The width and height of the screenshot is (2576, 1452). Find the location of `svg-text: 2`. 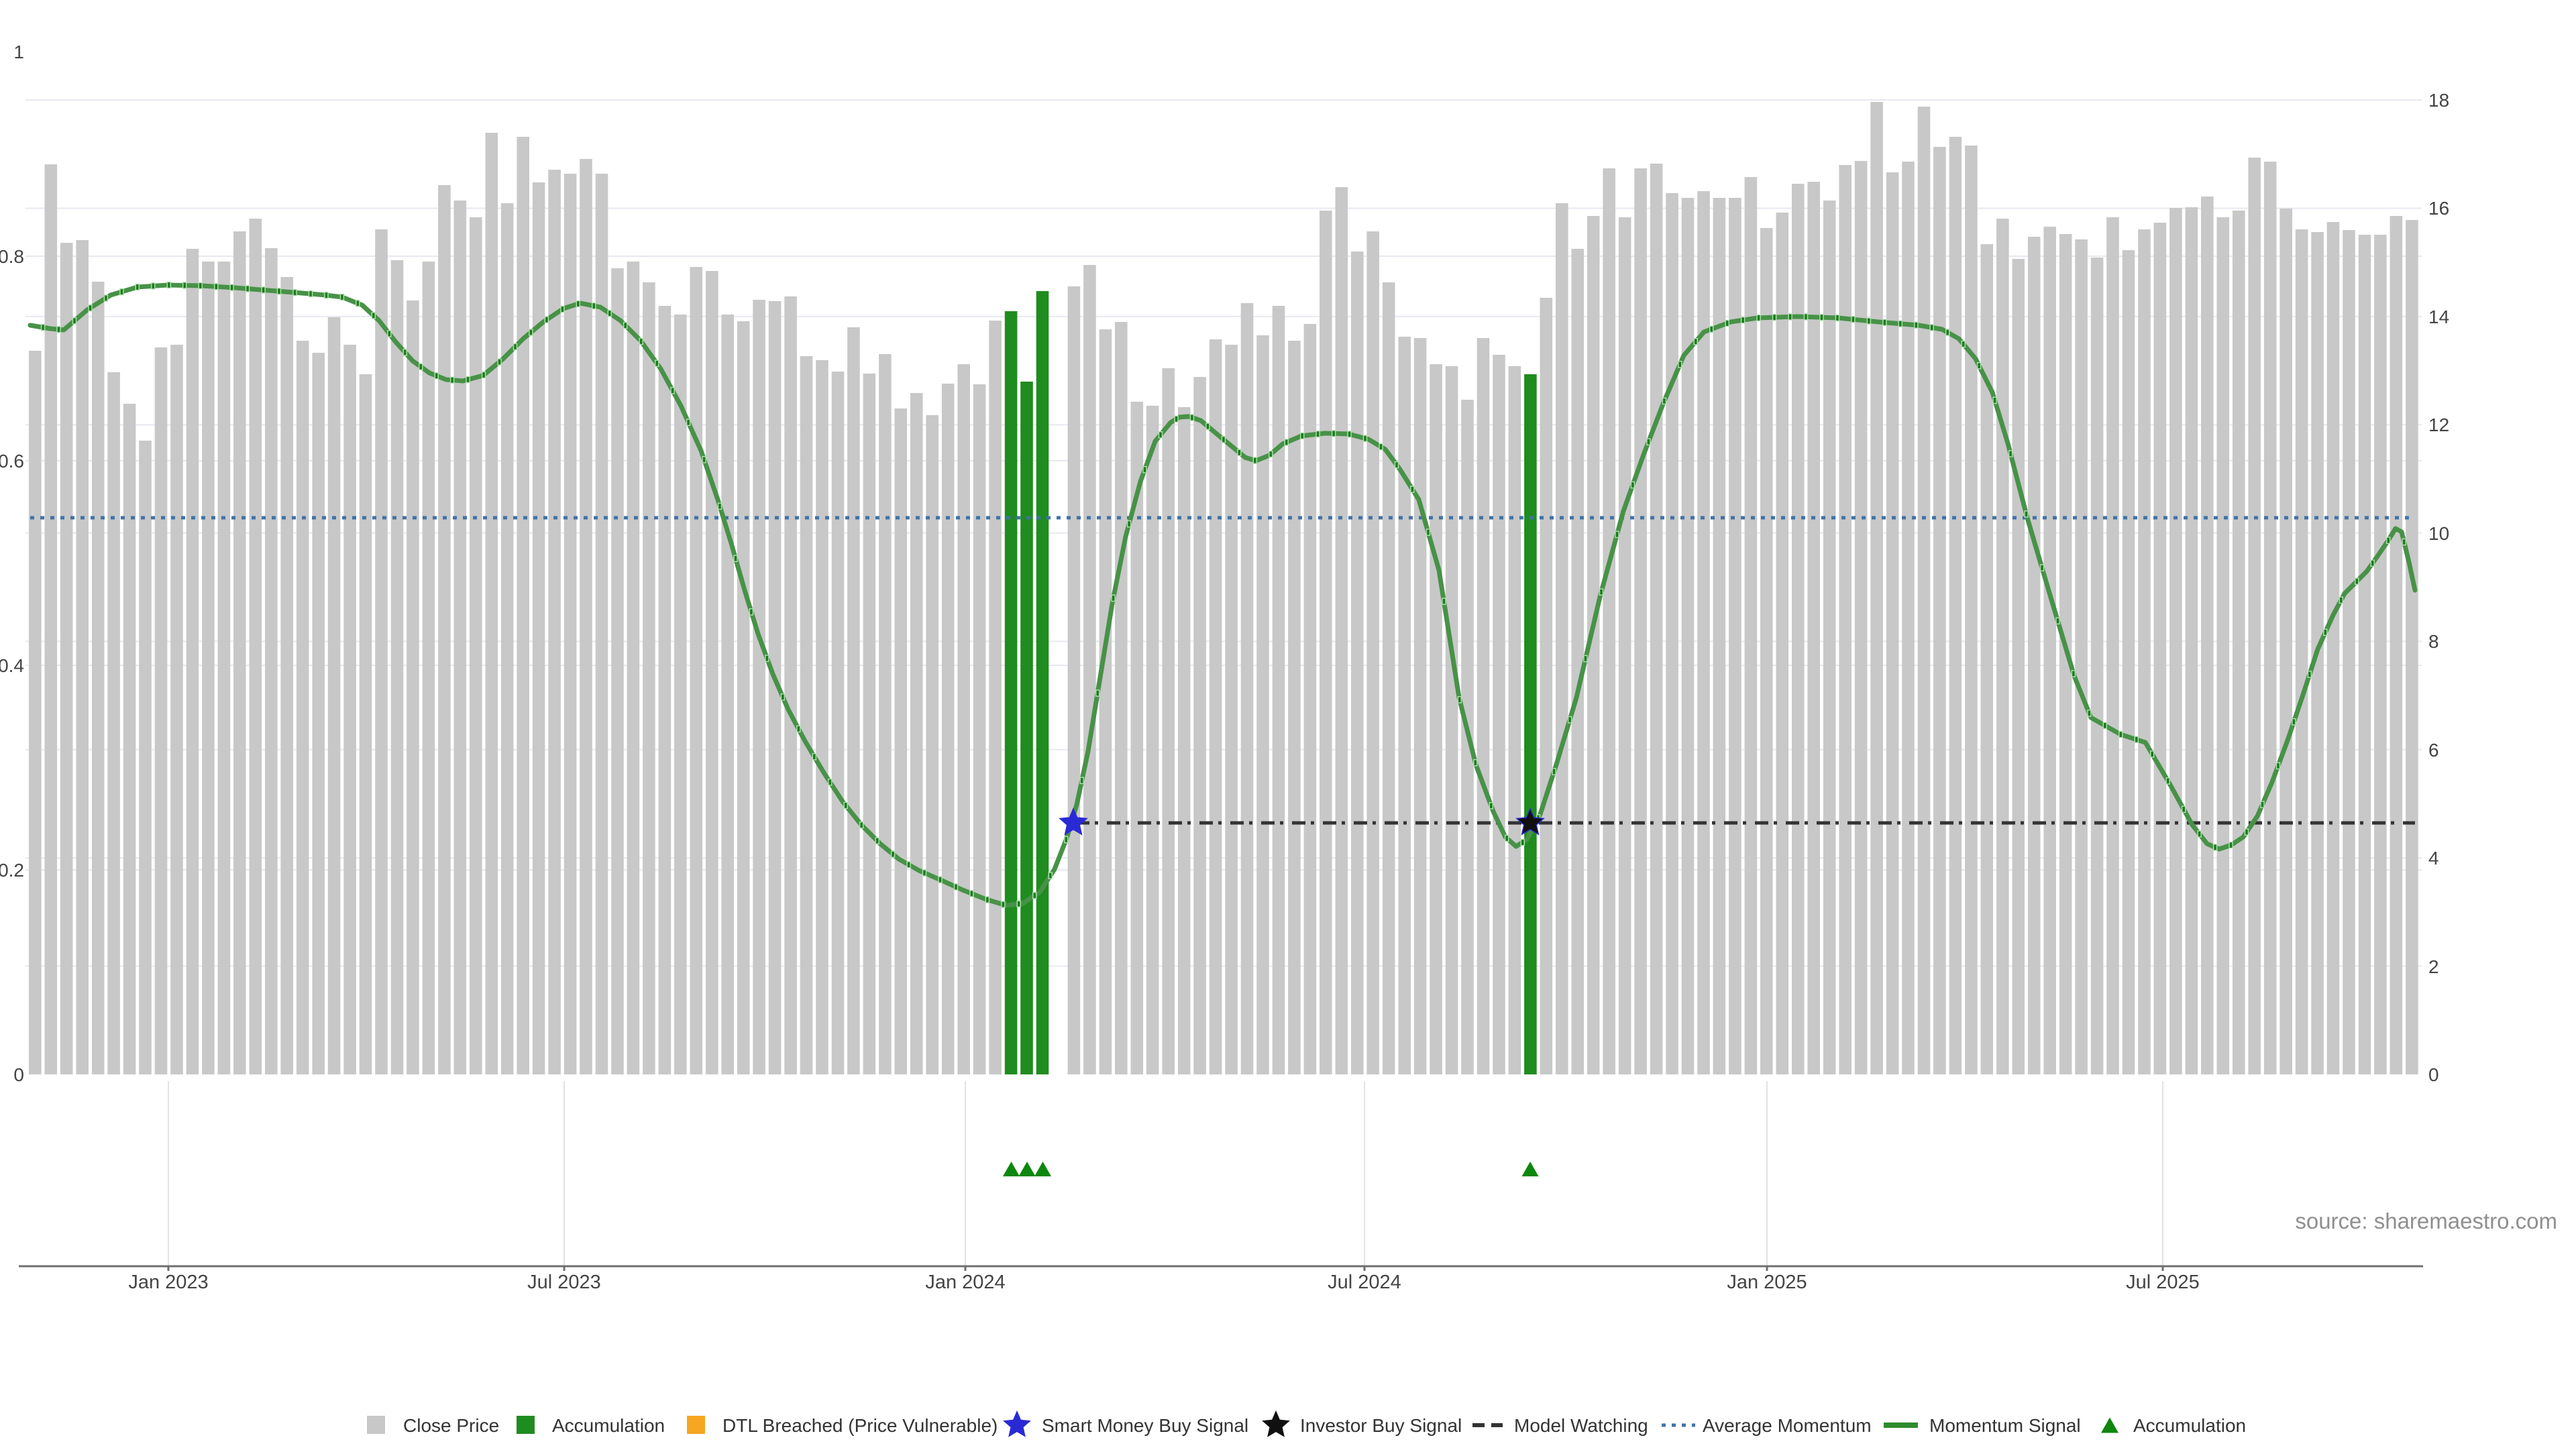

svg-text: 2 is located at coordinates (2433, 966).